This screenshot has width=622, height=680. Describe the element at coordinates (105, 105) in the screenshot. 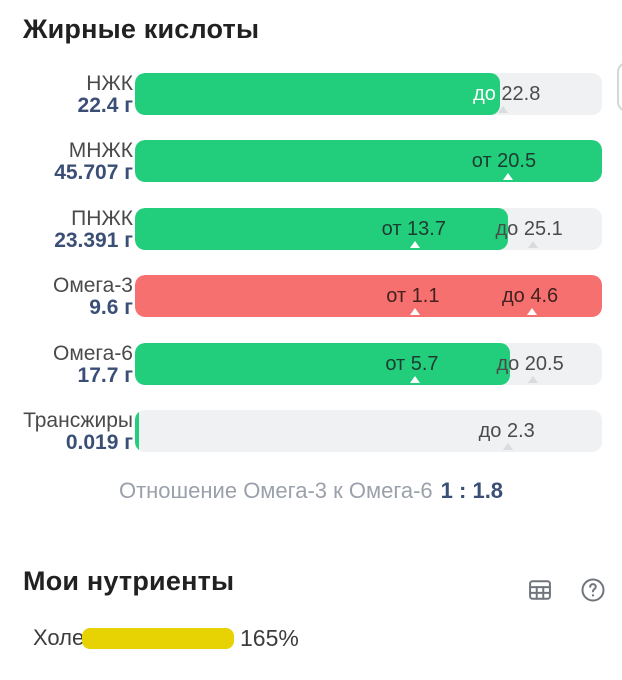

I see `fatty-acid-value: 22.4 г` at that location.